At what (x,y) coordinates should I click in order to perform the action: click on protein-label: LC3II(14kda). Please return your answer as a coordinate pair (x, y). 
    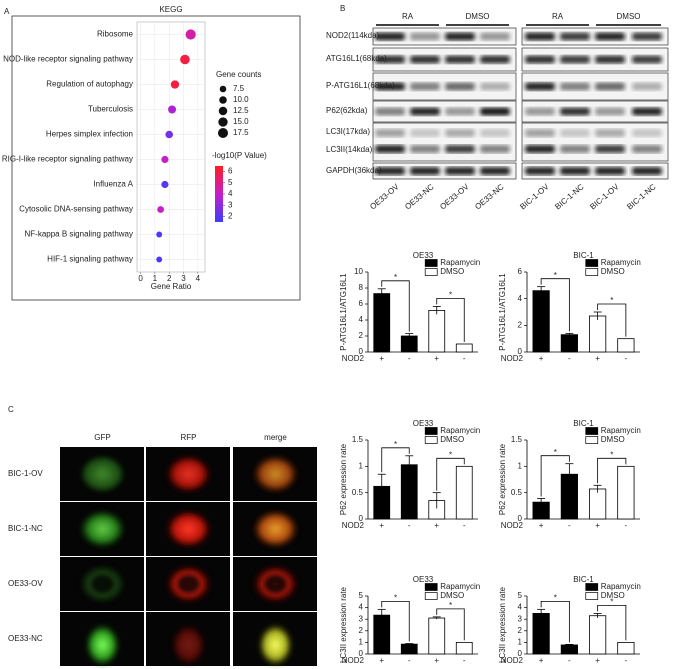
    Looking at the image, I should click on (349, 149).